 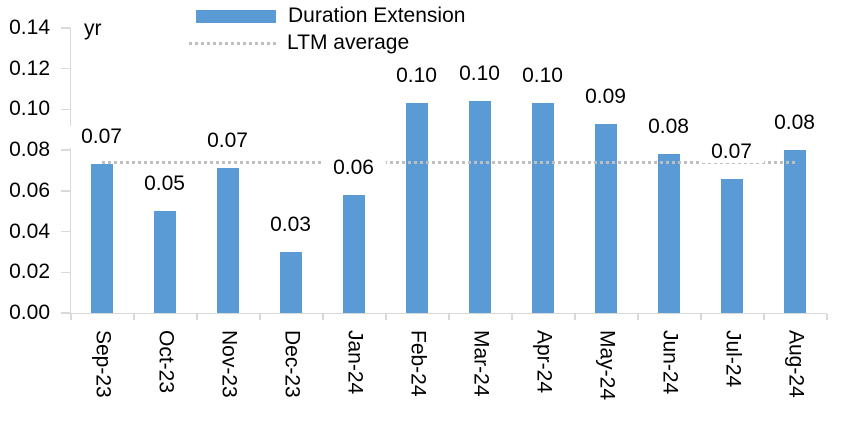 What do you see at coordinates (355, 362) in the screenshot?
I see `x-tick-label-Jan-24: Jan-24` at bounding box center [355, 362].